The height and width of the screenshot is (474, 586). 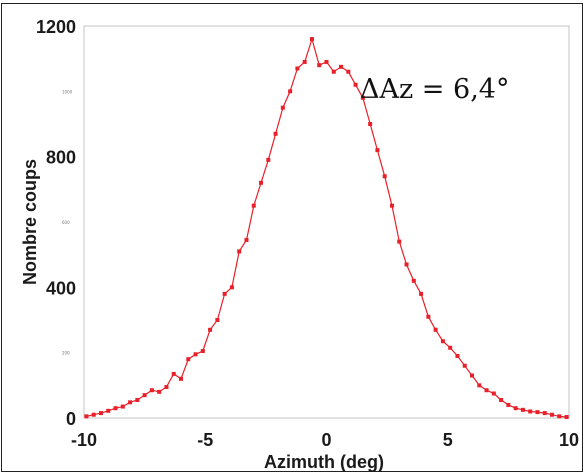 I want to click on minor-y-tick-label: 200, so click(x=66, y=353).